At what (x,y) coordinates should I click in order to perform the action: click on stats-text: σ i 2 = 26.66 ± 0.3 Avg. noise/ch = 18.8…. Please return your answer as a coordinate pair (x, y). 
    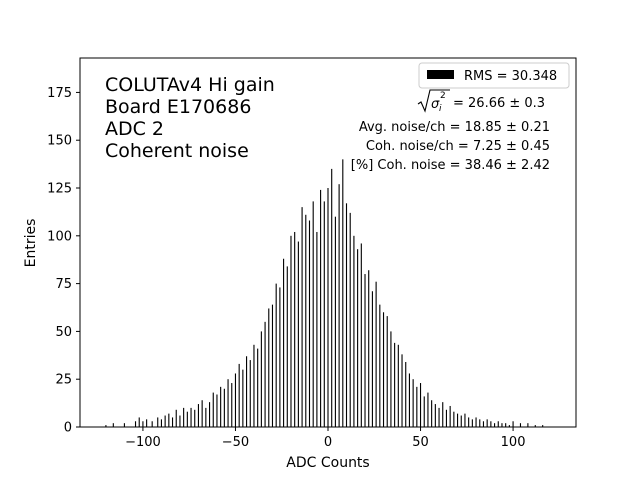
    Looking at the image, I should click on (450, 131).